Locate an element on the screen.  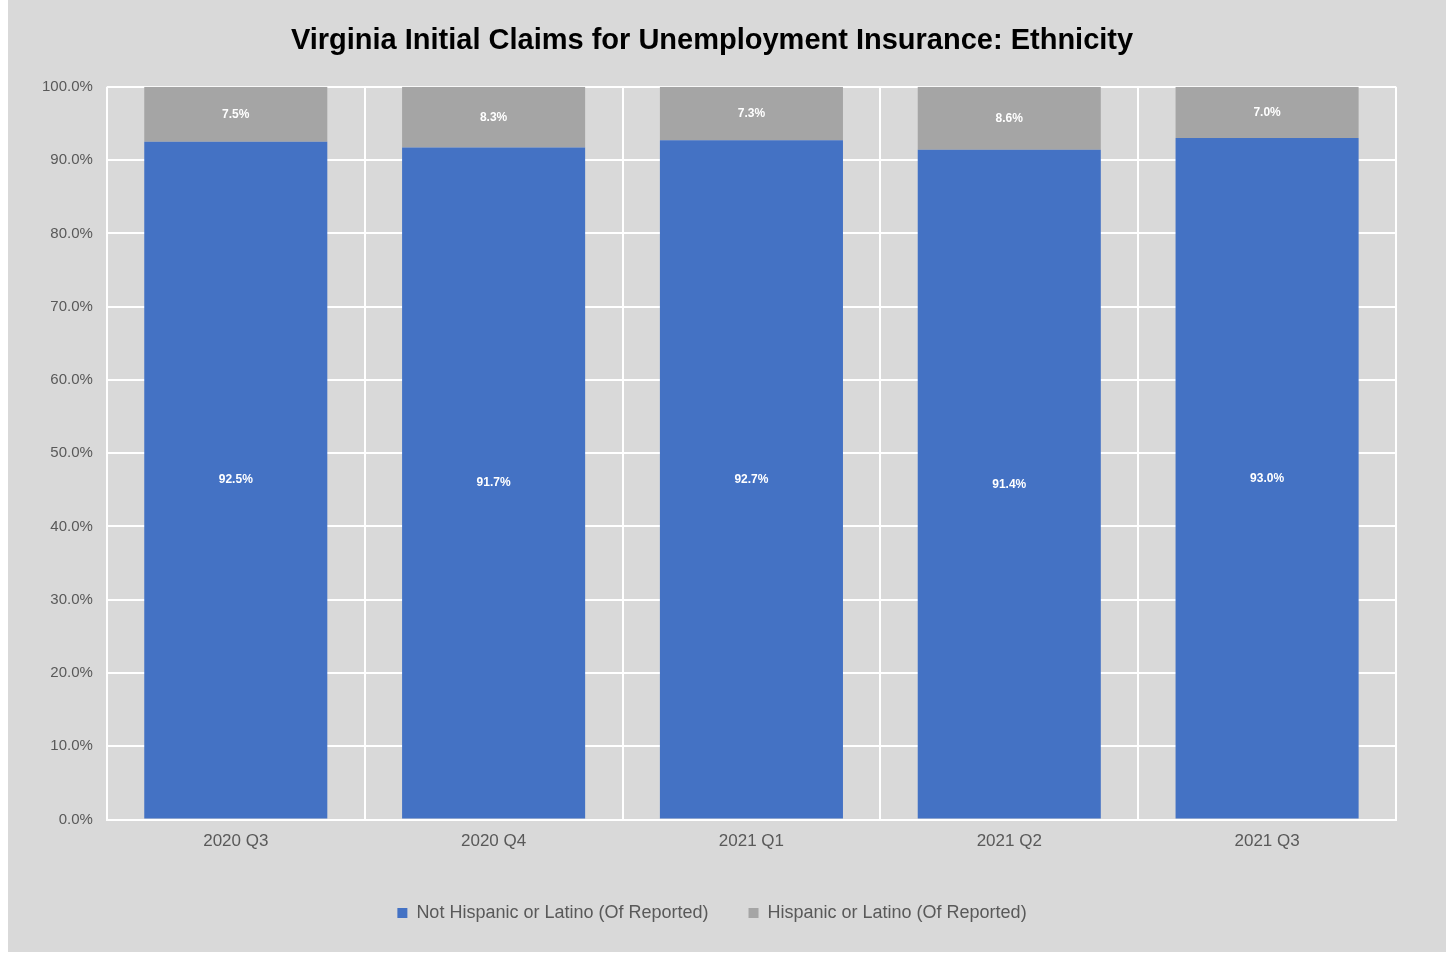
data-label: 7.5% is located at coordinates (236, 113).